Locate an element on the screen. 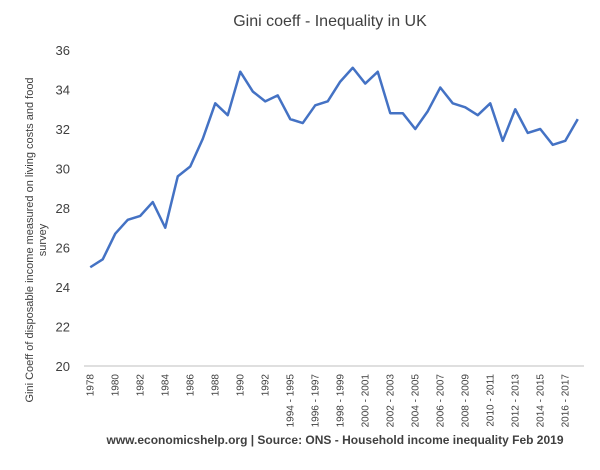  x-tick-label: 1982 is located at coordinates (140, 385).